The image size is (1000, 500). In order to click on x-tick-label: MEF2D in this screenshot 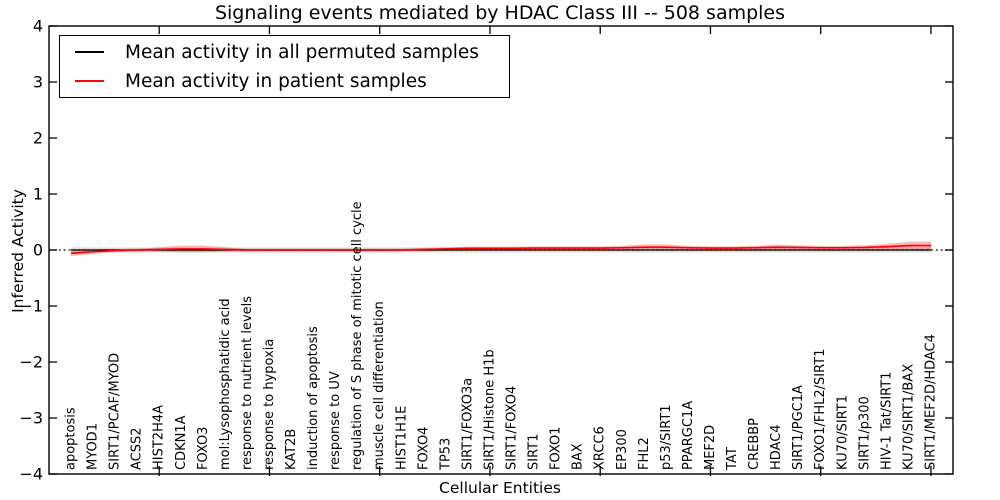, I will do `click(710, 447)`.